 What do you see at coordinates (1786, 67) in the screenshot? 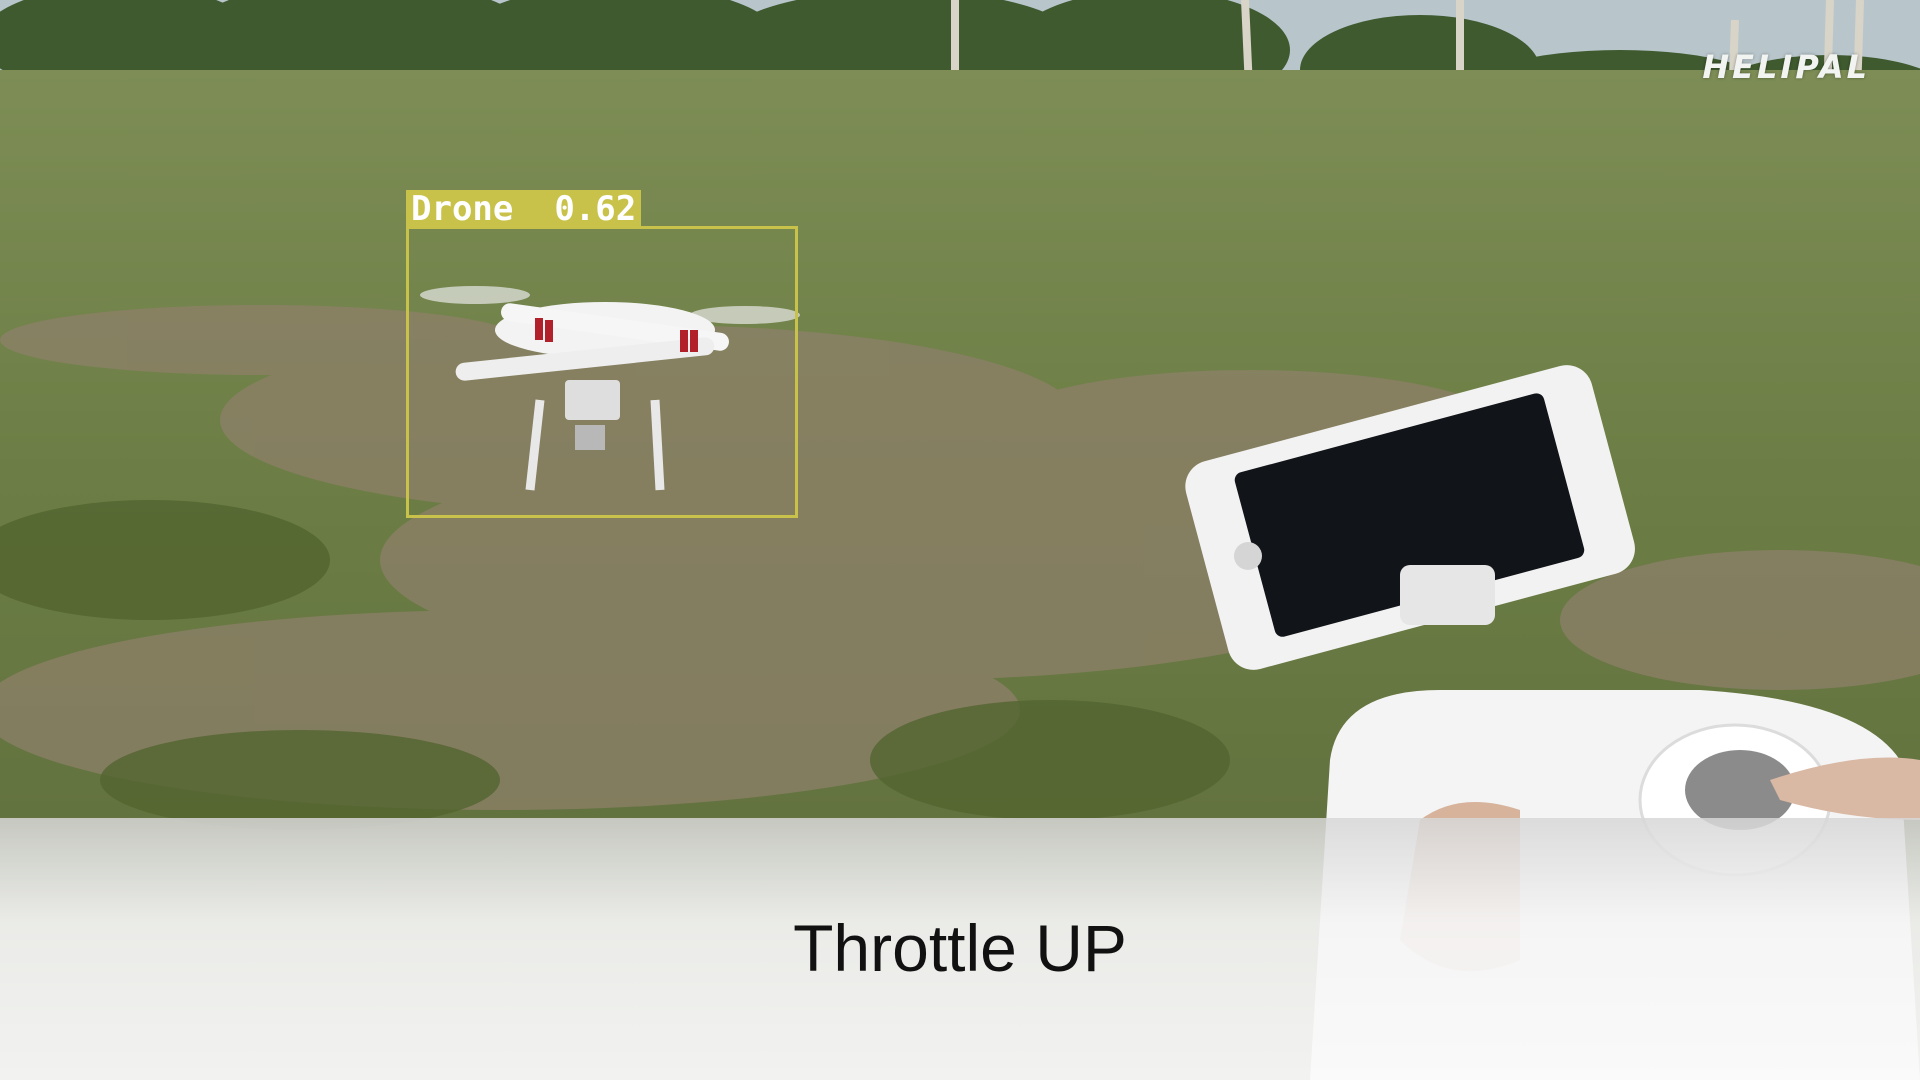
I see `helipal-watermark: HELIPAL` at bounding box center [1786, 67].